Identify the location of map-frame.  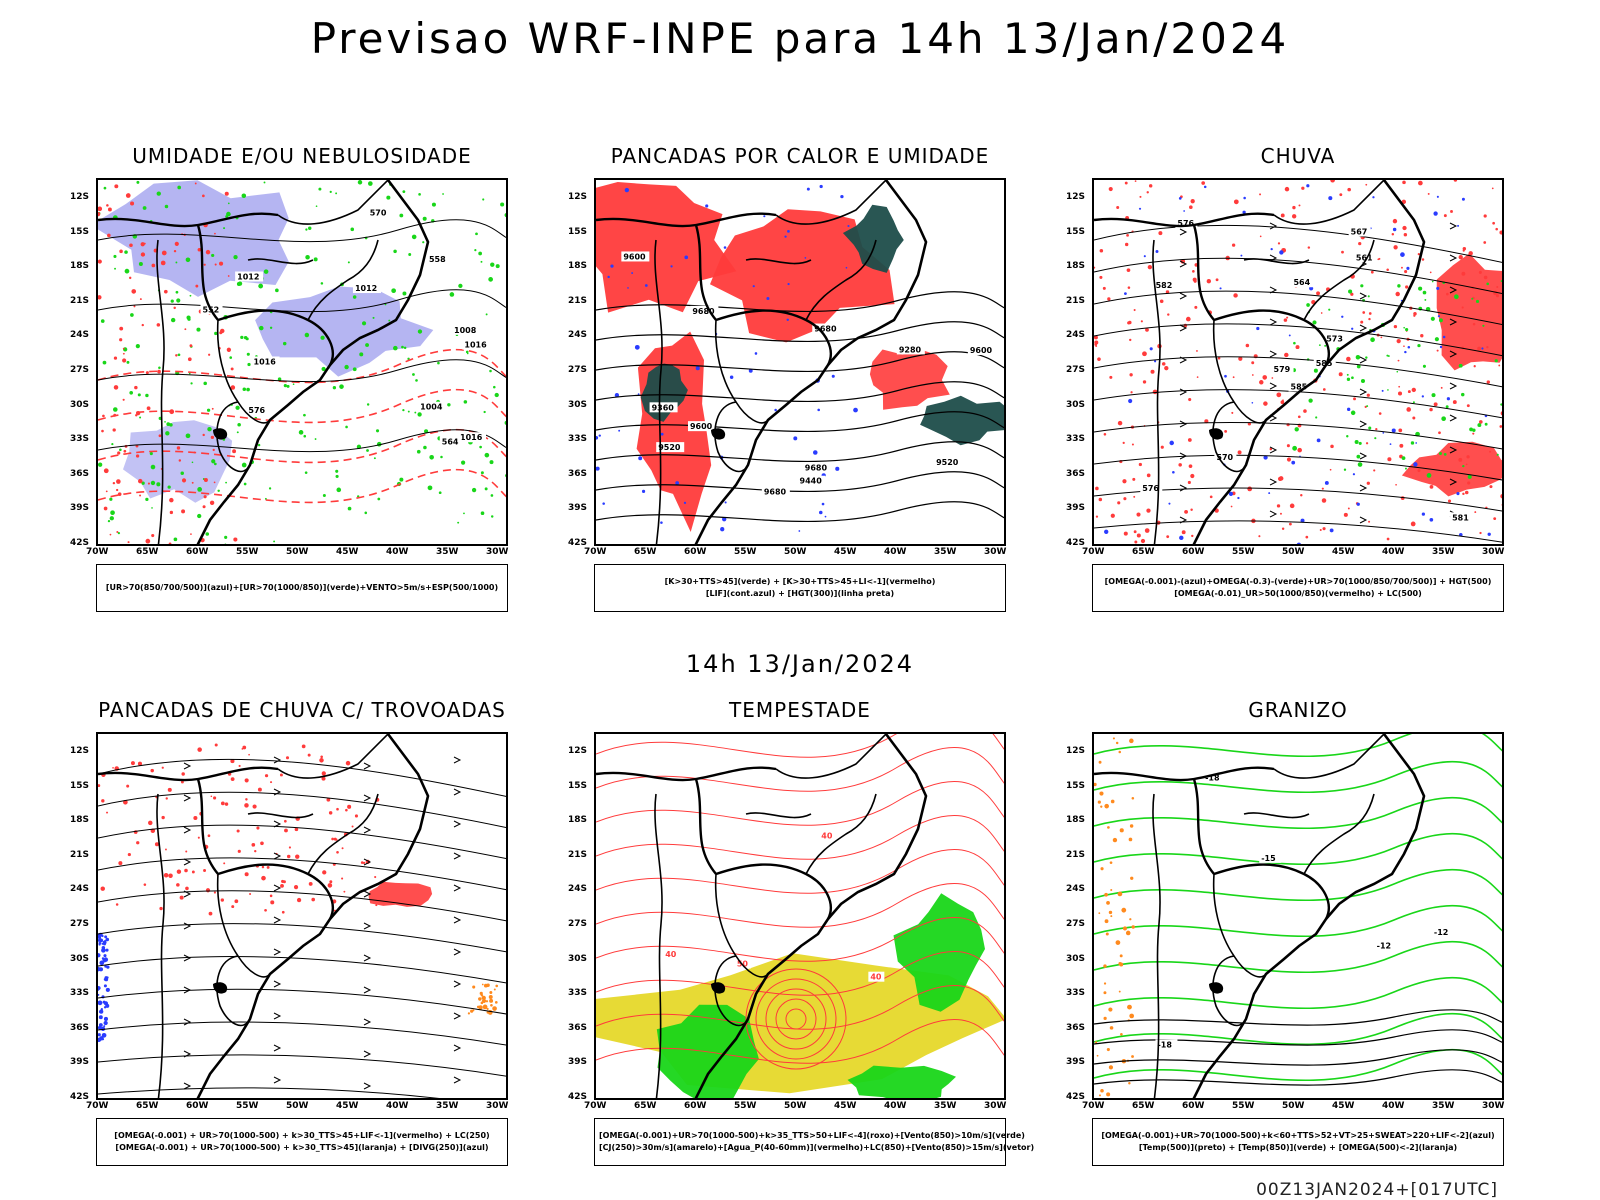
(302, 916).